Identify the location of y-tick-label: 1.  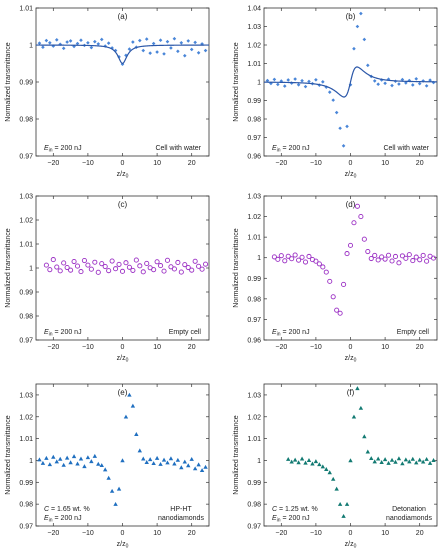
(259, 83).